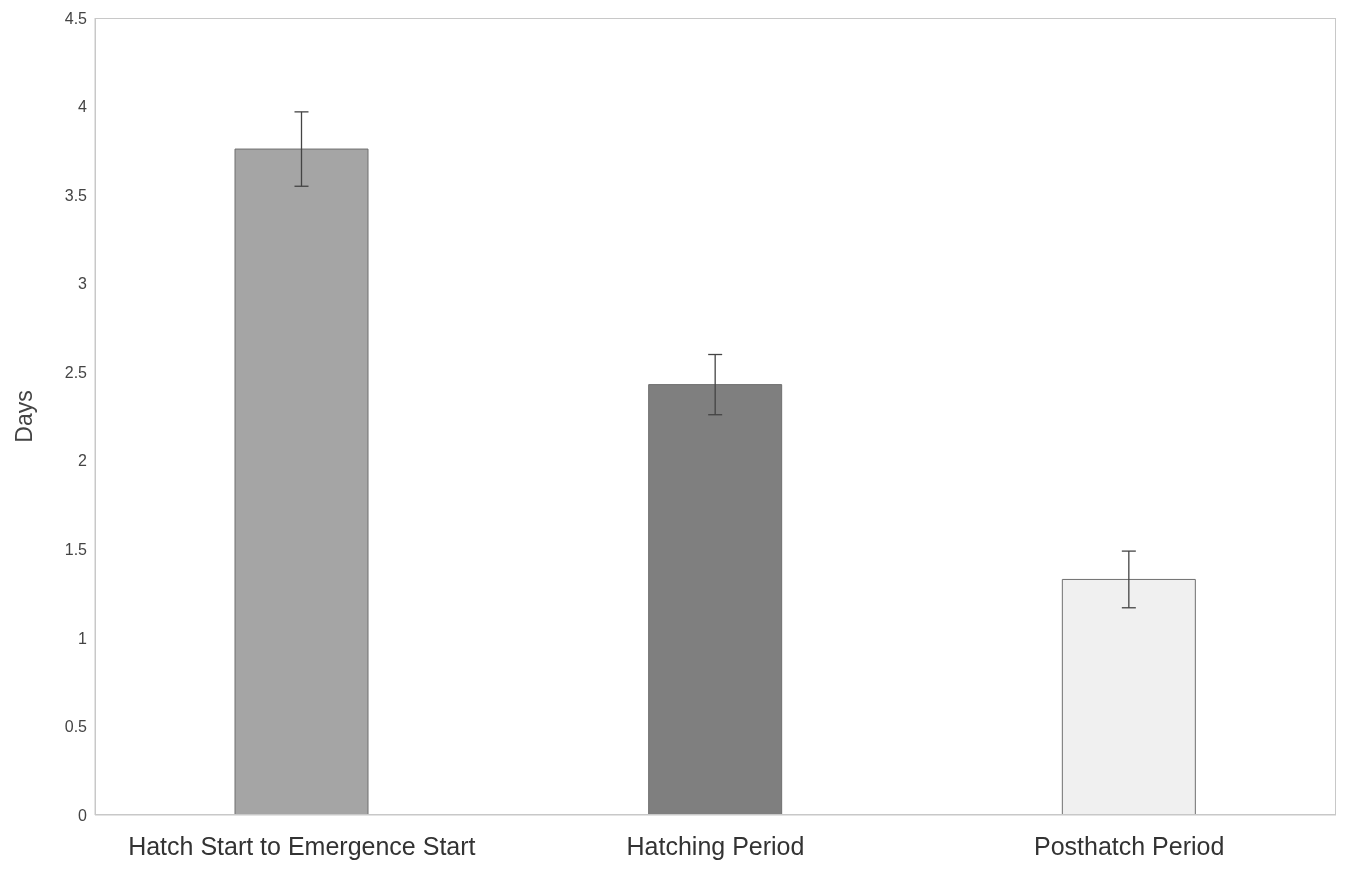 The width and height of the screenshot is (1359, 877). I want to click on y-tick-label: 0.5, so click(76, 727).